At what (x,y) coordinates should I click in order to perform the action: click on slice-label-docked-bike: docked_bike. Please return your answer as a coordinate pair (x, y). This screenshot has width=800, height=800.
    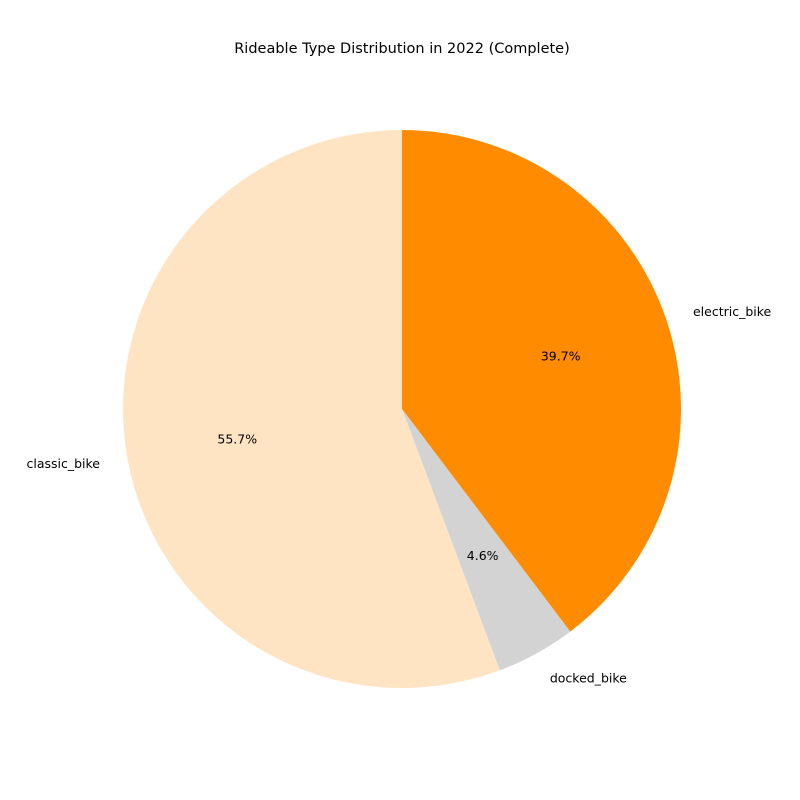
    Looking at the image, I should click on (588, 677).